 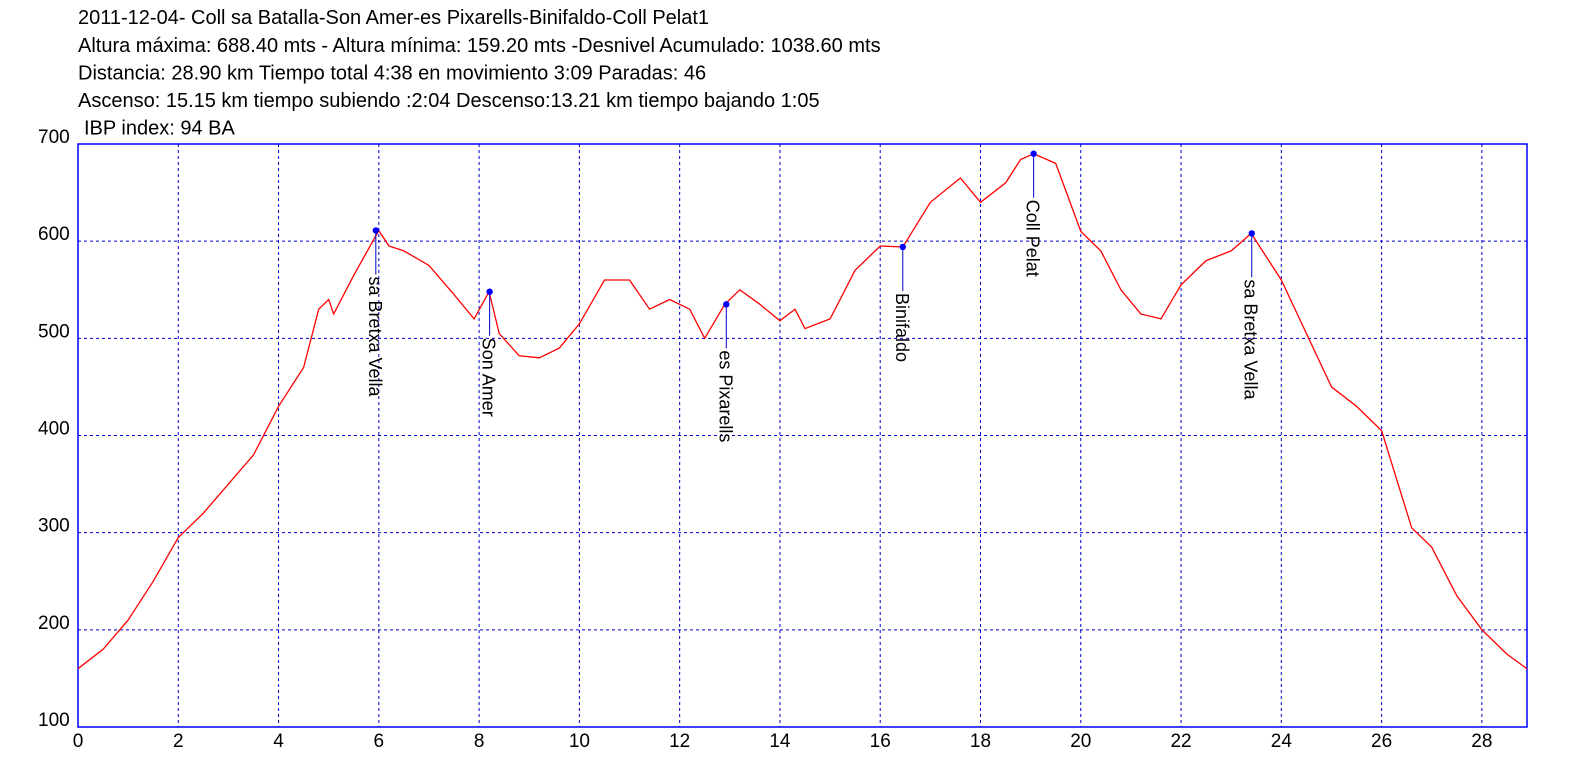 I want to click on x-tick-label: 2, so click(x=178, y=741).